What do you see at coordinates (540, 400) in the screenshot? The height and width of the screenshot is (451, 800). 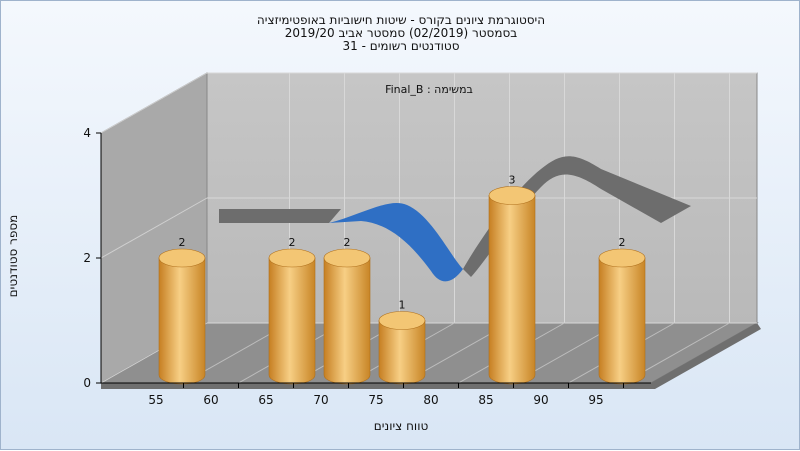 I see `x-tick-label: 90` at bounding box center [540, 400].